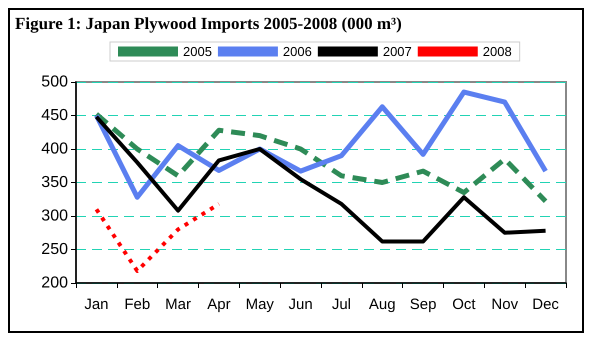  Describe the element at coordinates (54, 82) in the screenshot. I see `y-tick-label: 500` at that location.